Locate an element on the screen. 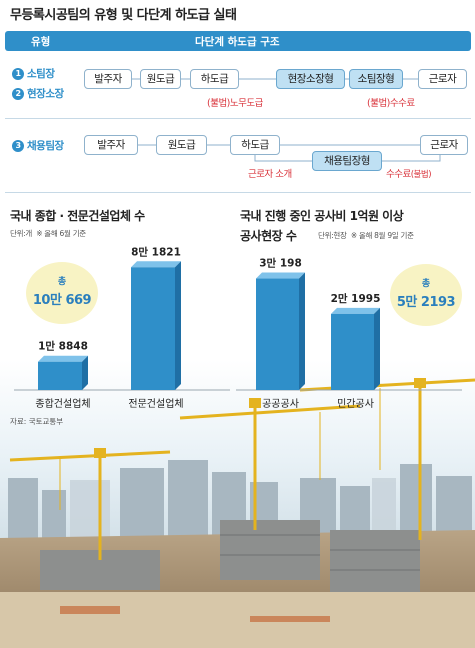 Image resolution: width=475 pixels, height=648 pixels. row2-node-sub: 하도급 is located at coordinates (255, 145).